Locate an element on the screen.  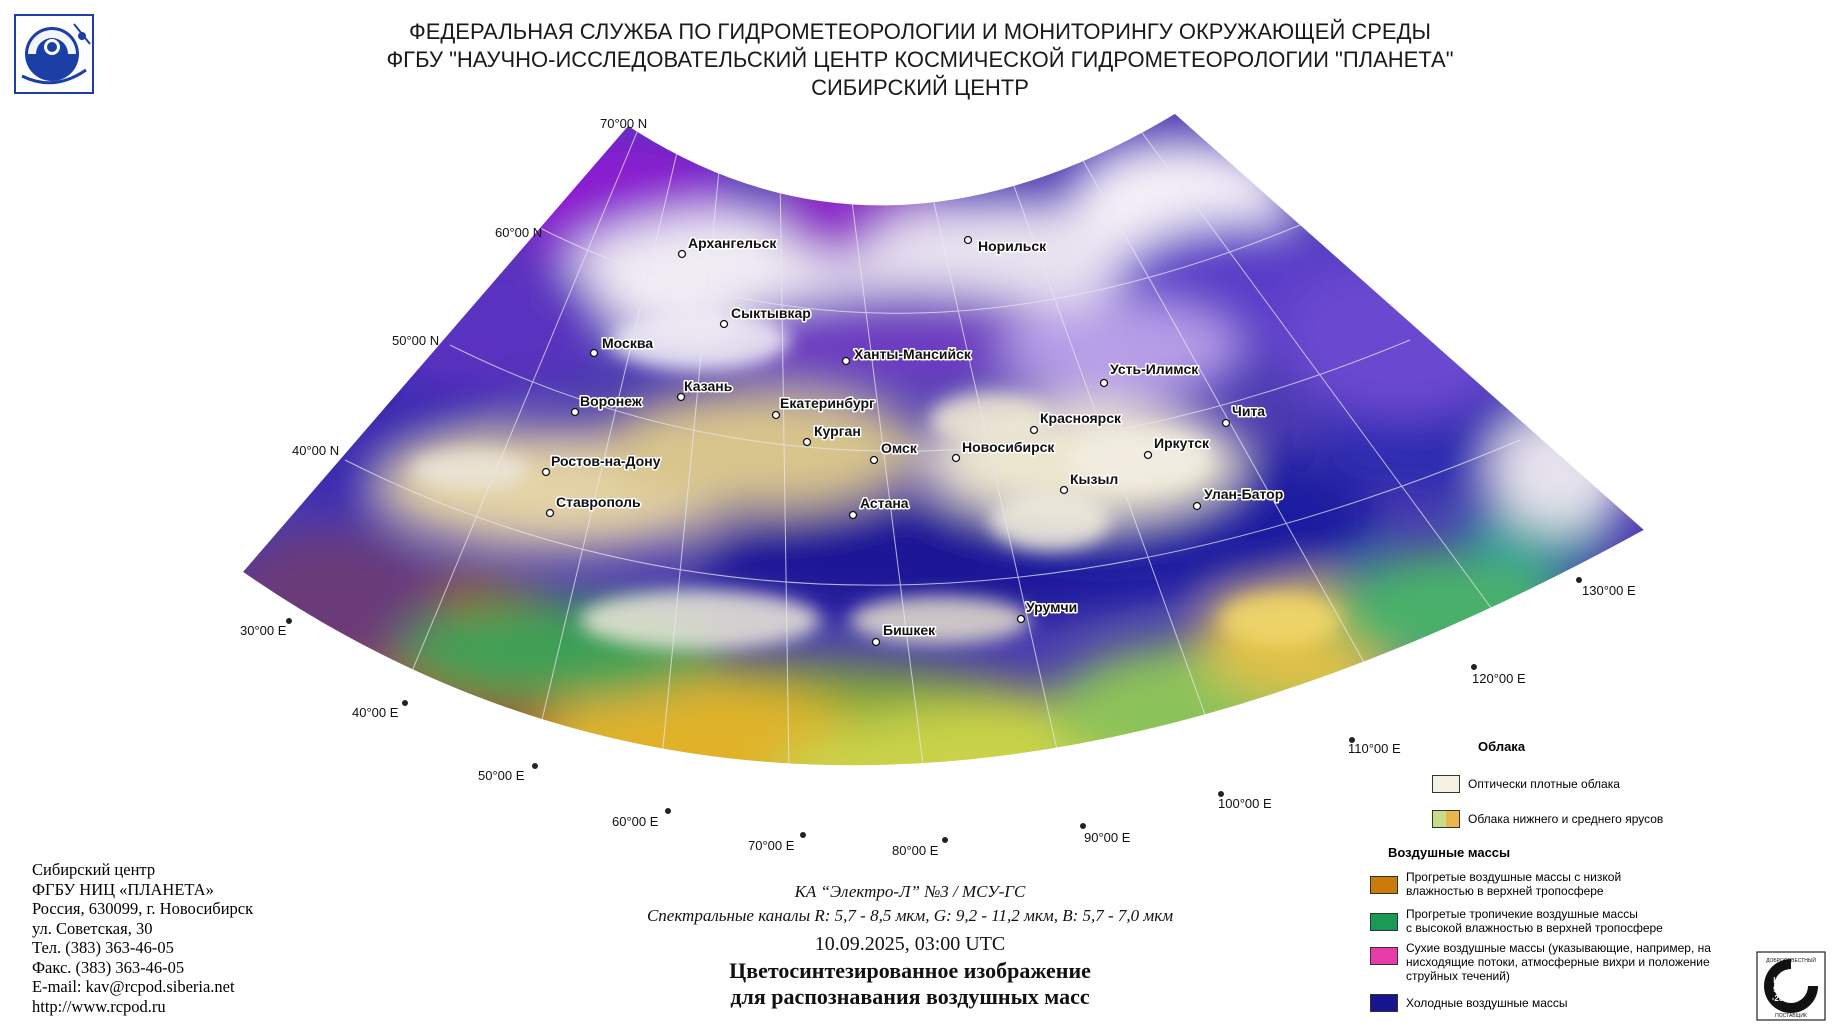
image-datetime: 10.09.2025, 03:00 UTC is located at coordinates (910, 944).